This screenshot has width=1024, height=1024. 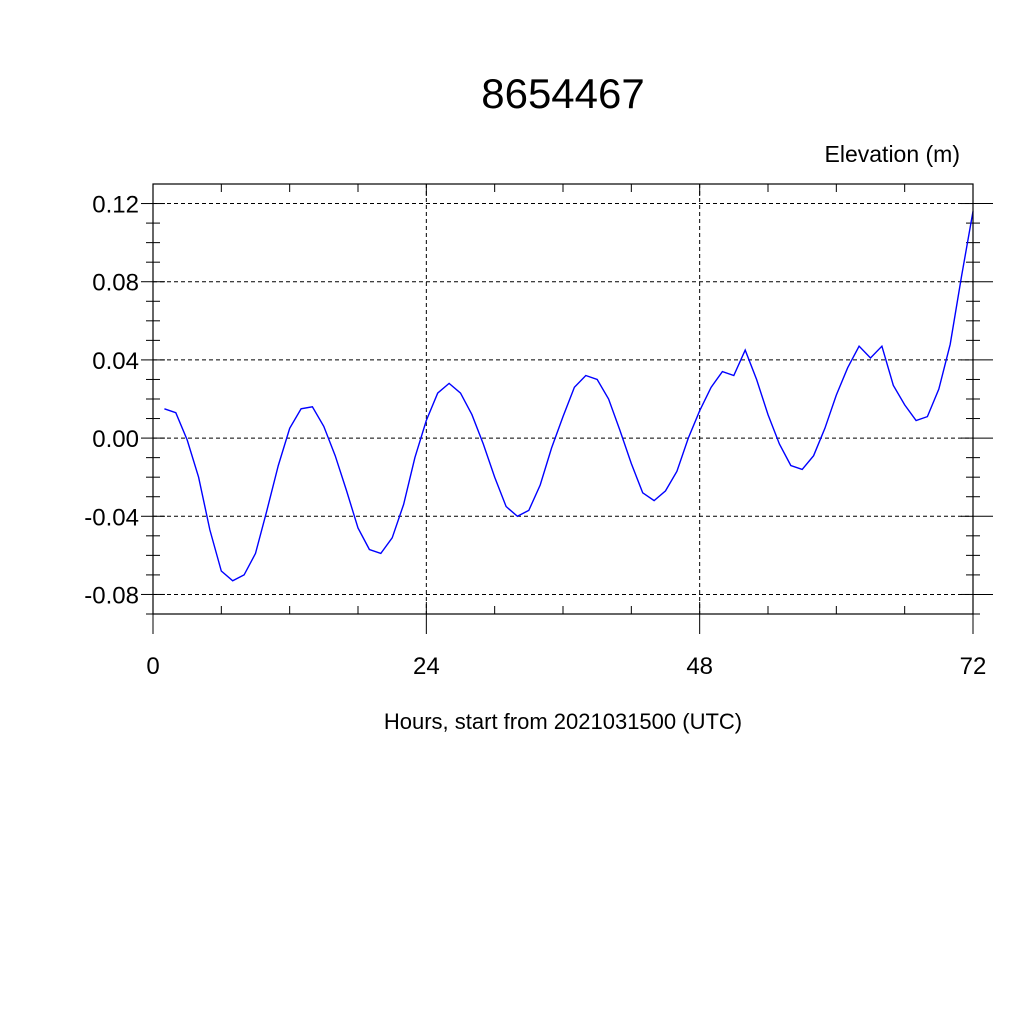 What do you see at coordinates (115, 283) in the screenshot?
I see `y-tick-label: 0.08` at bounding box center [115, 283].